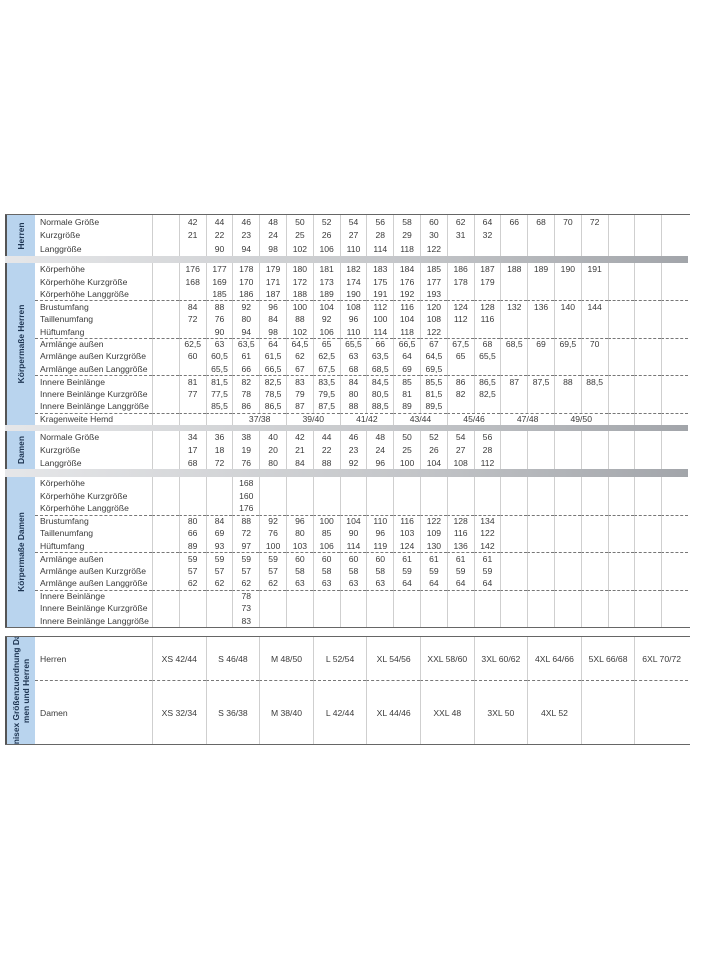 The image size is (720, 960). Describe the element at coordinates (379, 394) in the screenshot. I see `table-cell: 80,5` at that location.